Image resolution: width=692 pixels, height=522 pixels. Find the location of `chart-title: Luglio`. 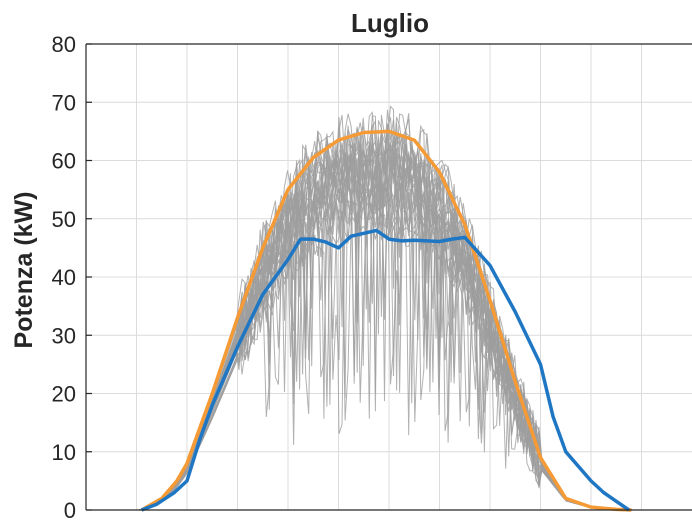

chart-title: Luglio is located at coordinates (390, 23).